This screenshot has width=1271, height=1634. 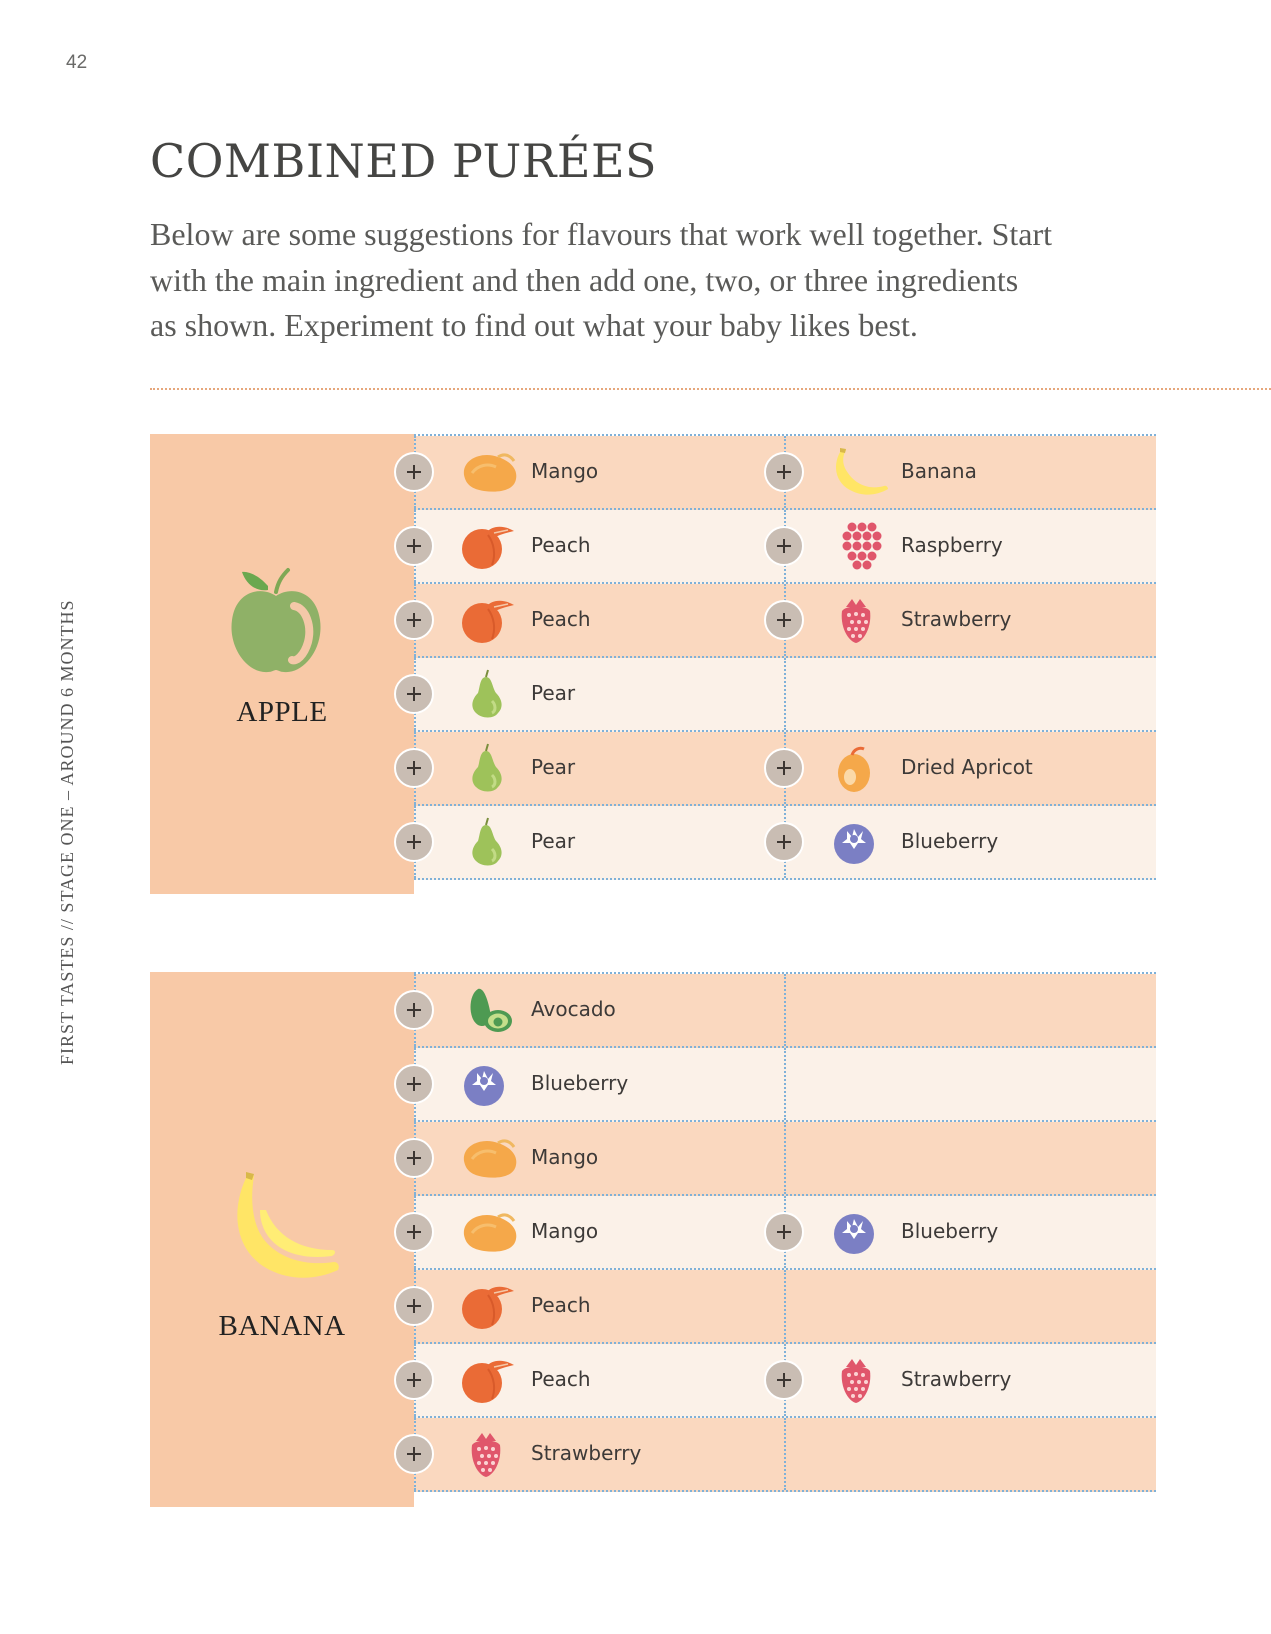 I want to click on ingredient-cell: Banana, so click(x=959, y=472).